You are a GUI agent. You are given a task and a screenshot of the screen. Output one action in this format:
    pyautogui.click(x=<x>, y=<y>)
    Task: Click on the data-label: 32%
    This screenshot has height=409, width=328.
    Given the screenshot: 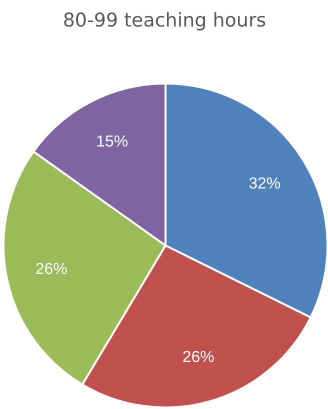 What is the action you would take?
    pyautogui.click(x=264, y=184)
    